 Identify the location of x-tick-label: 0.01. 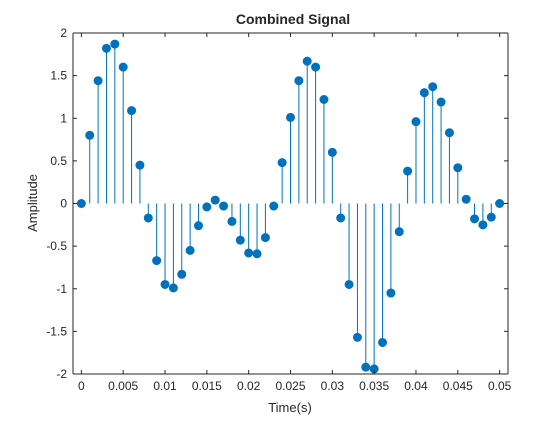
(165, 386).